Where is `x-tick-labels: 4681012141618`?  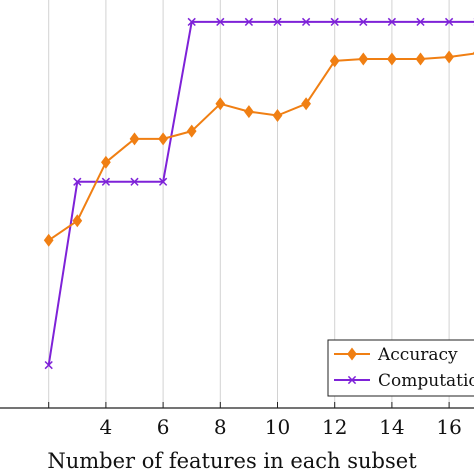
x-tick-labels: 4681012141618 is located at coordinates (281, 427).